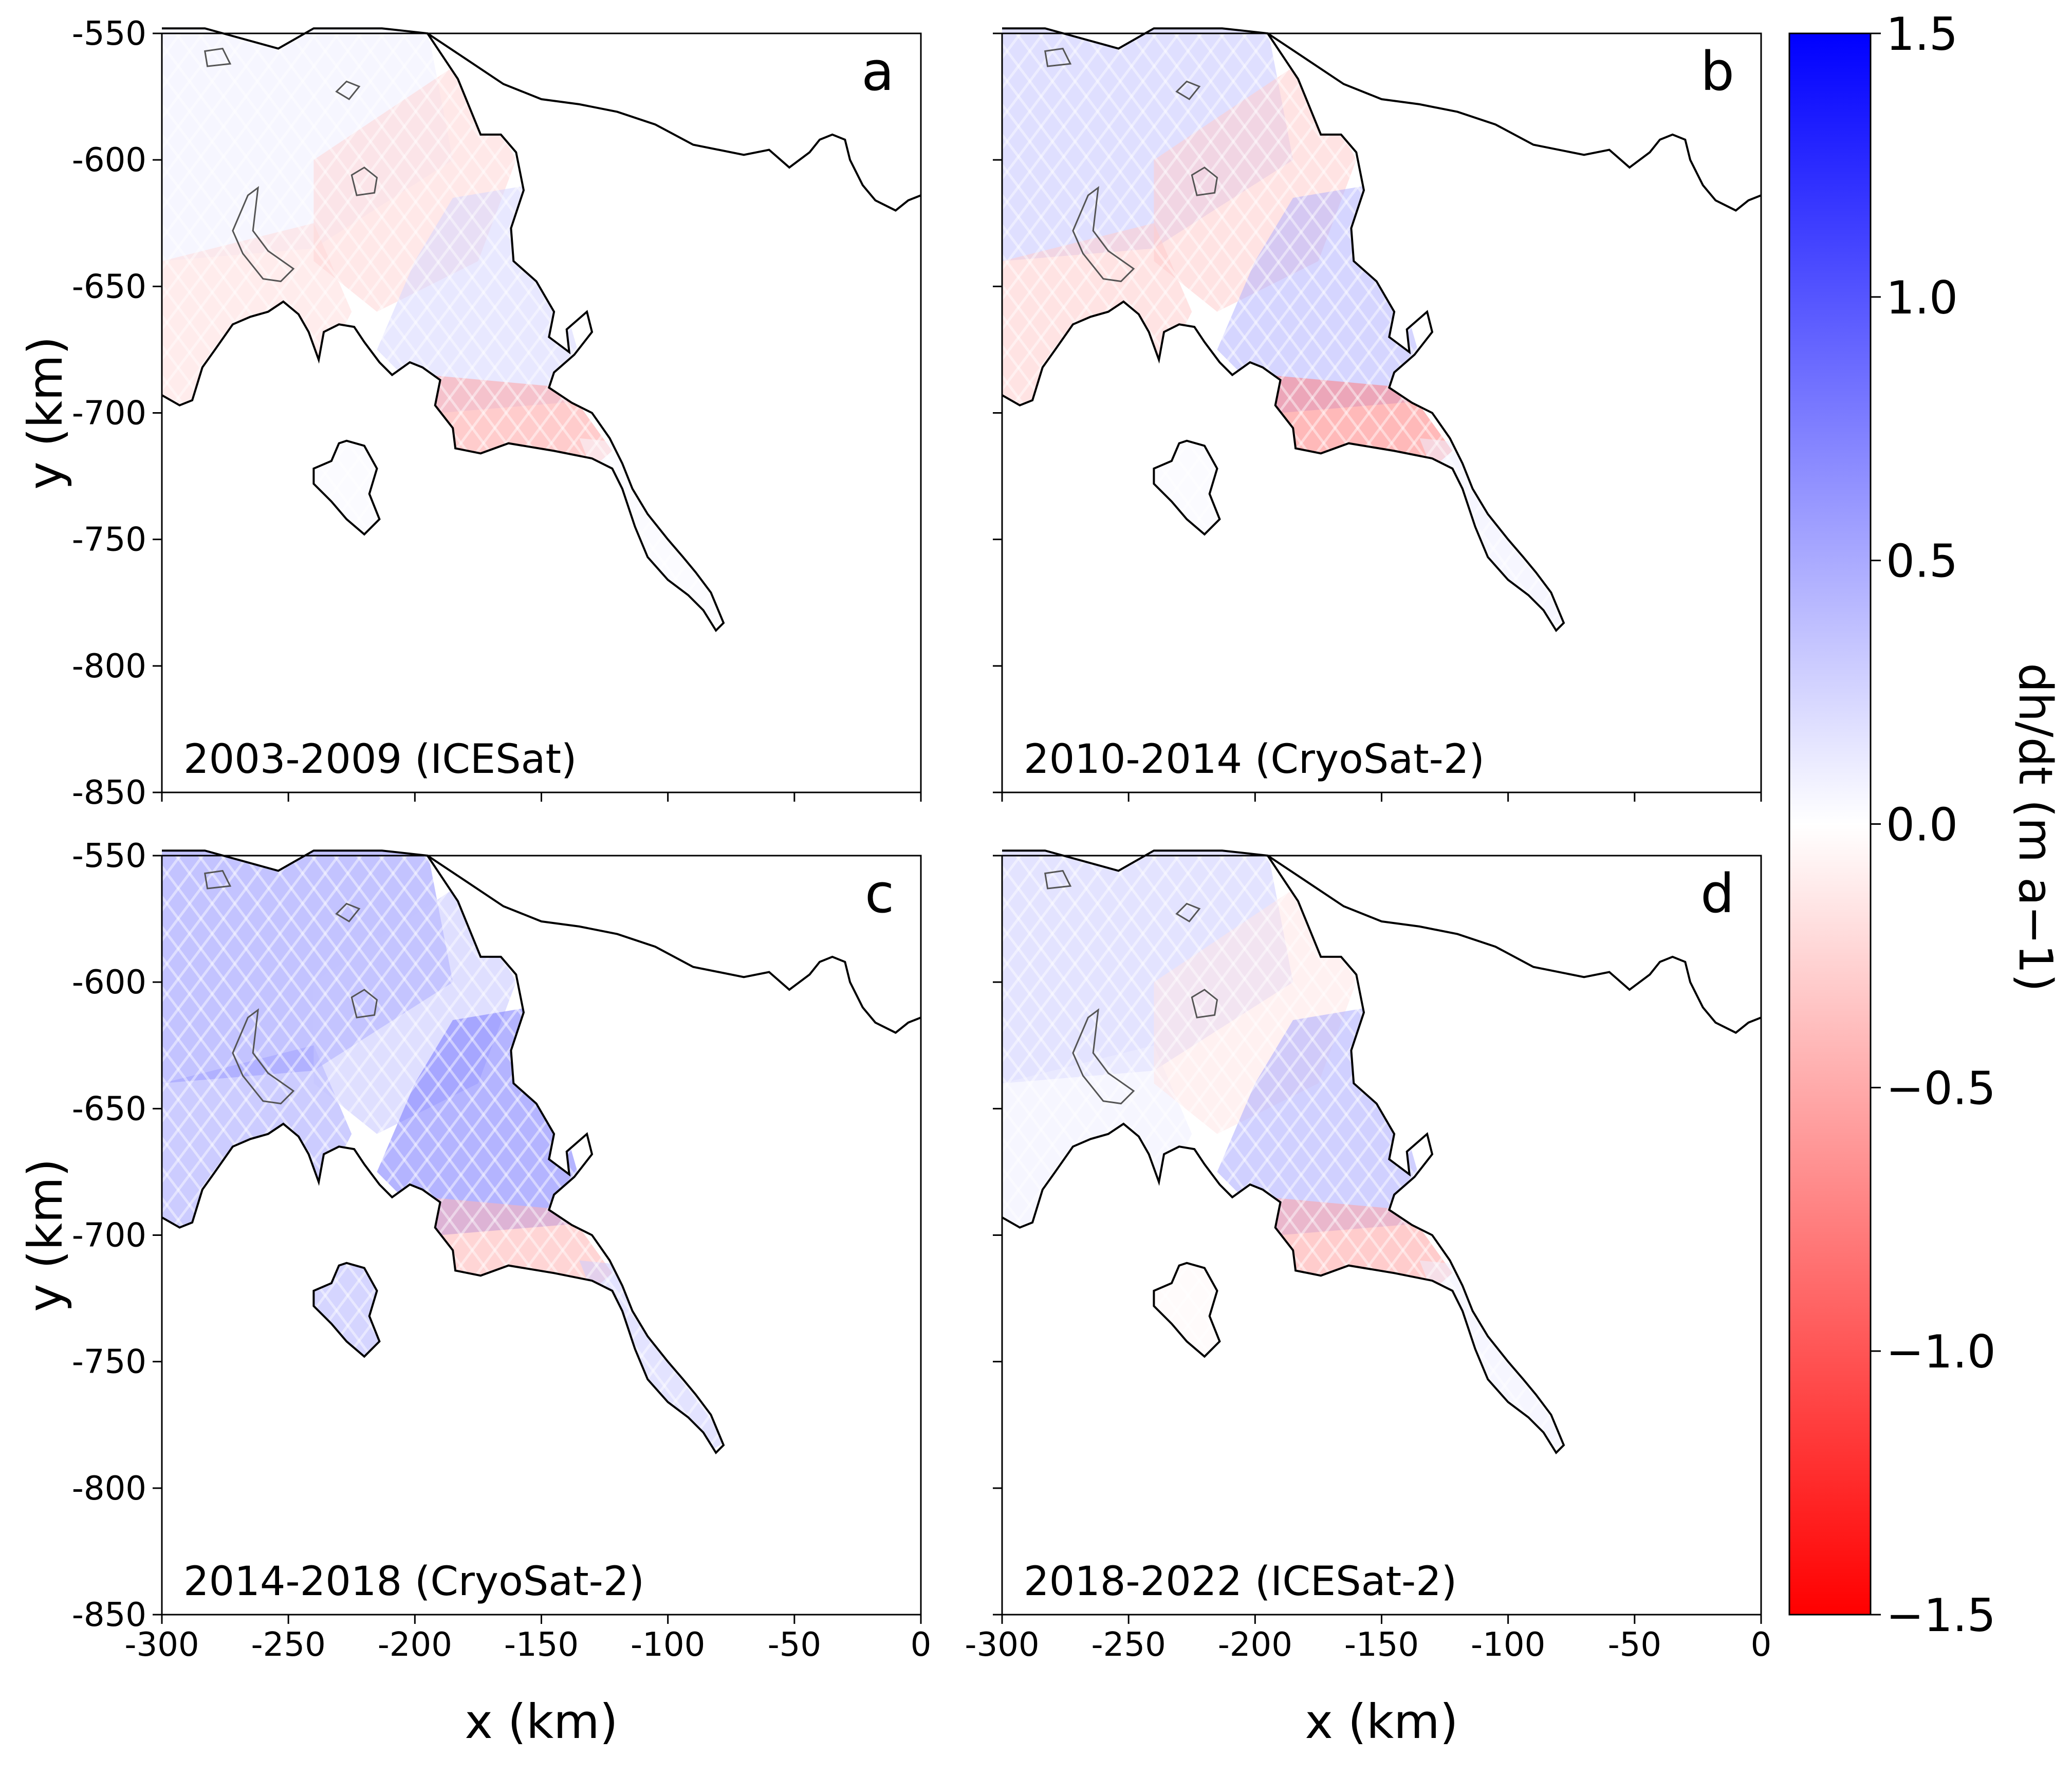 This screenshot has height=1776, width=2072. Describe the element at coordinates (2035, 827) in the screenshot. I see `colorbar-label: dh/dt (m a−1)` at that location.